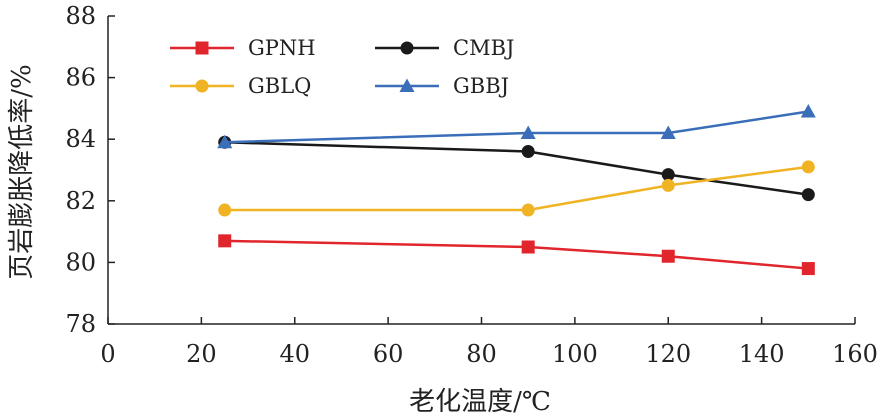 The width and height of the screenshot is (883, 420). What do you see at coordinates (80, 139) in the screenshot?
I see `y-tick-label: 84` at bounding box center [80, 139].